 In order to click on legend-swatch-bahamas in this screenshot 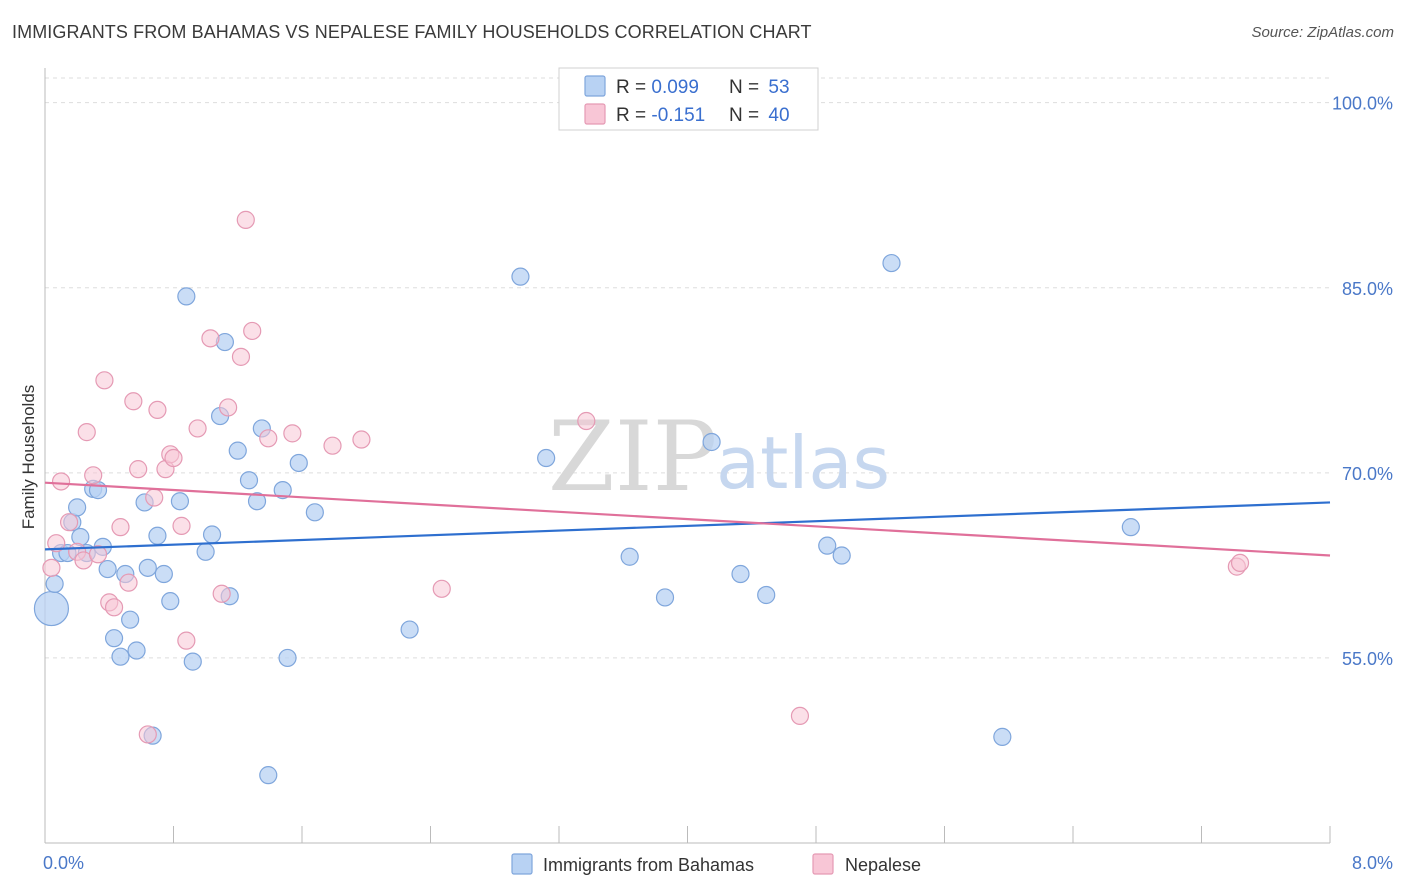, I will do `click(595, 86)`.